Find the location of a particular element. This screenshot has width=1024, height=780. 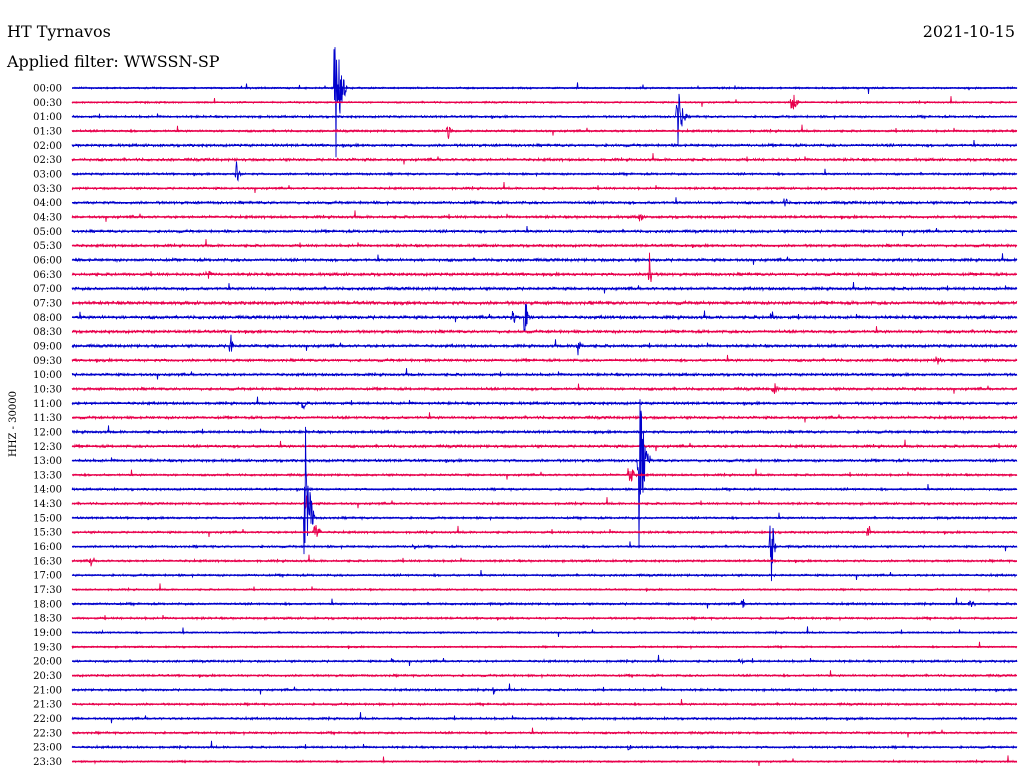

row-time-label: 17:30 is located at coordinates (47, 590).